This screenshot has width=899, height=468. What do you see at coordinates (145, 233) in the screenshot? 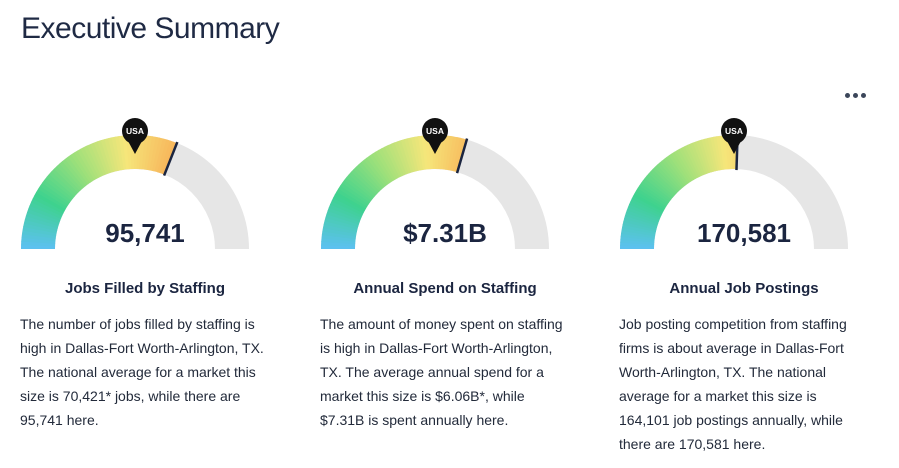
I see `gauge-value: 95,741` at bounding box center [145, 233].